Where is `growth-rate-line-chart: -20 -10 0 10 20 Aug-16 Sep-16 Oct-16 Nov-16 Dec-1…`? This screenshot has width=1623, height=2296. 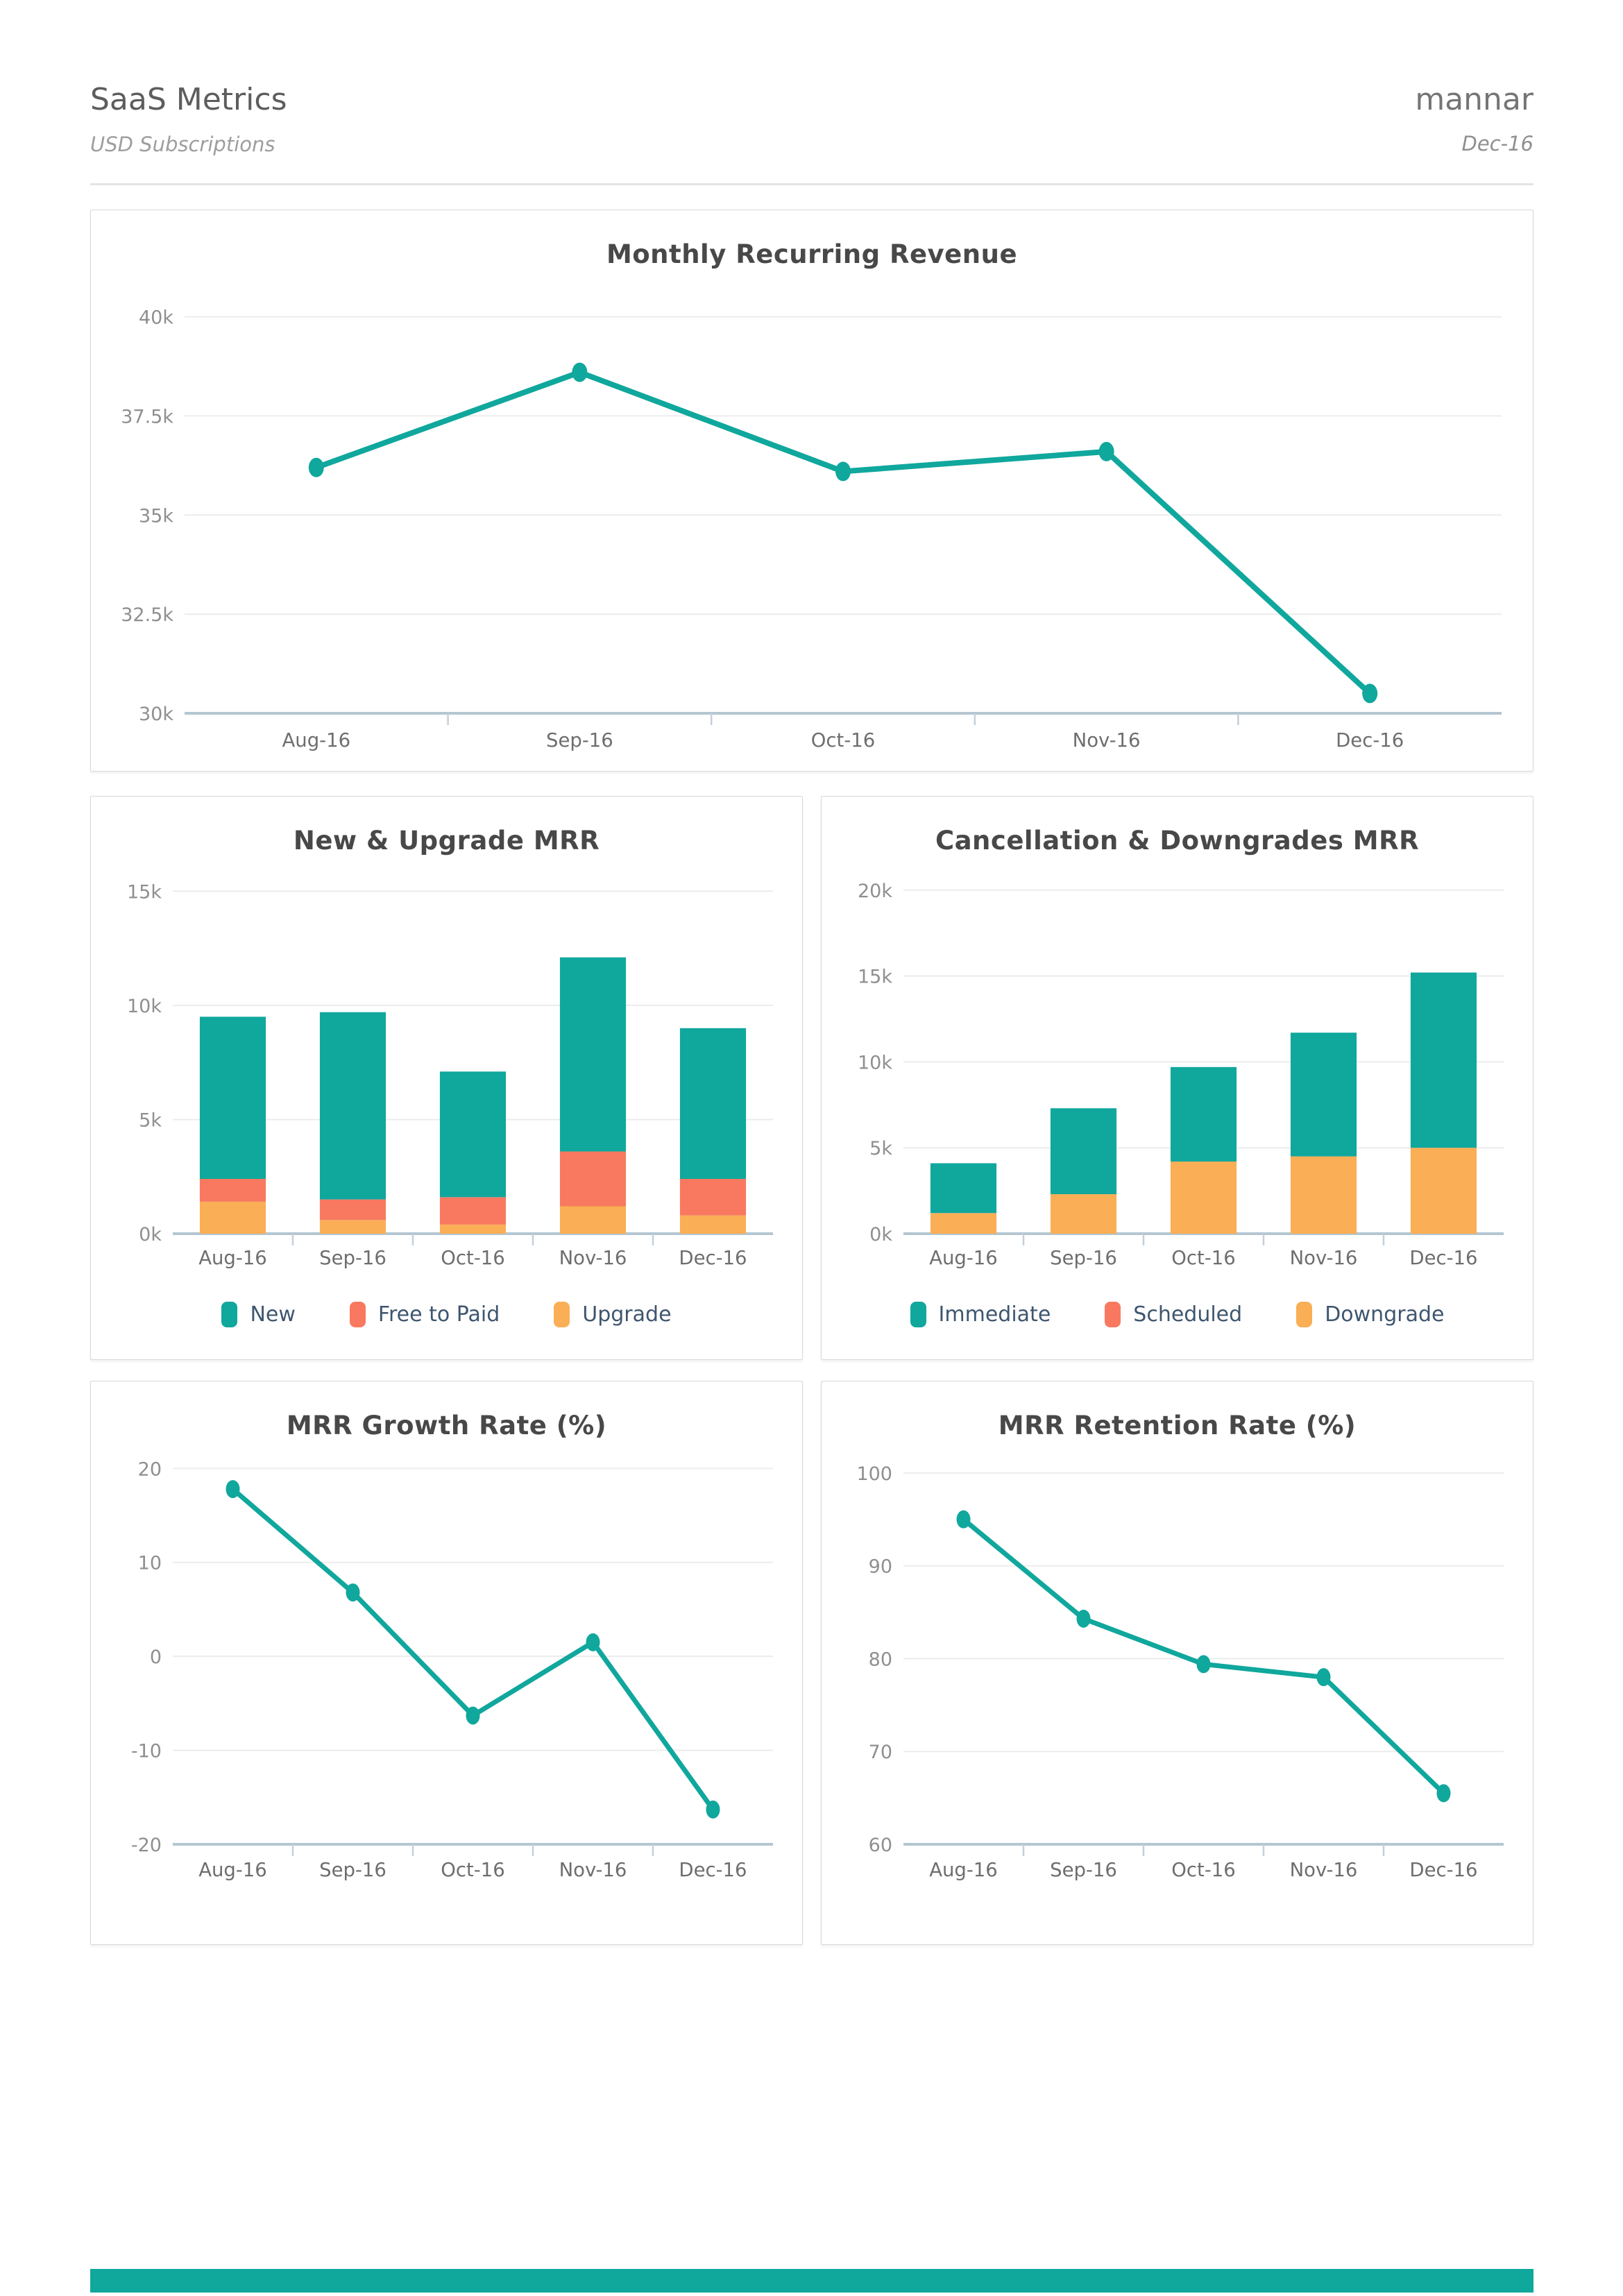
growth-rate-line-chart: -20 -10 0 10 20 Aug-16 Sep-16 Oct-16 Nov-16 Dec-1… is located at coordinates (446, 1676).